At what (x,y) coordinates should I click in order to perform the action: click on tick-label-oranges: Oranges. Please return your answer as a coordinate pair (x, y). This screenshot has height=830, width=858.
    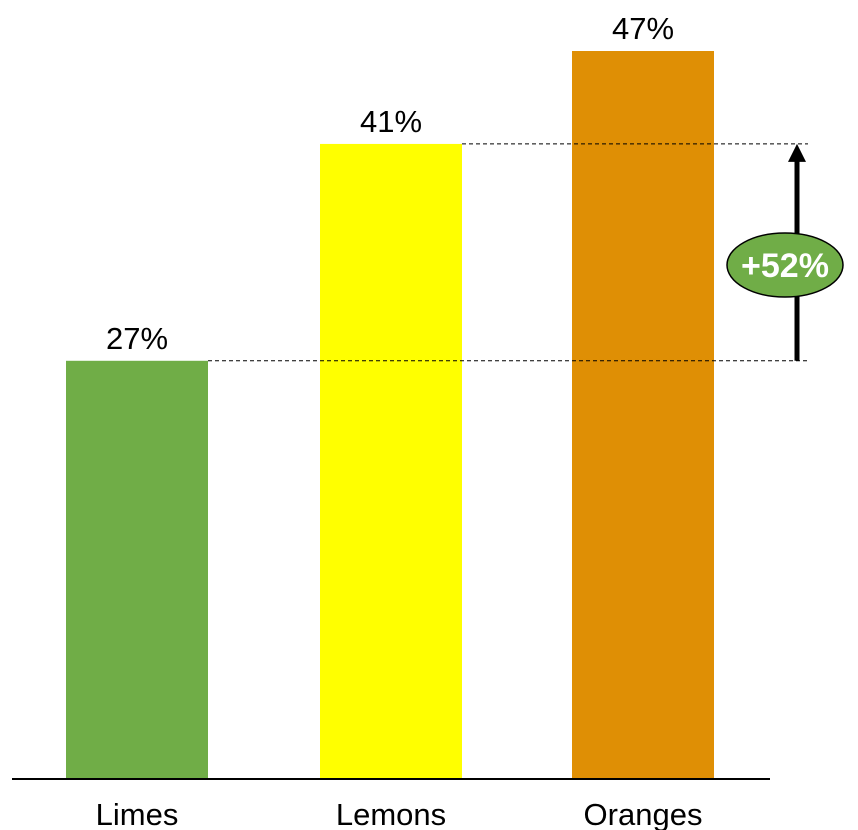
    Looking at the image, I should click on (643, 813).